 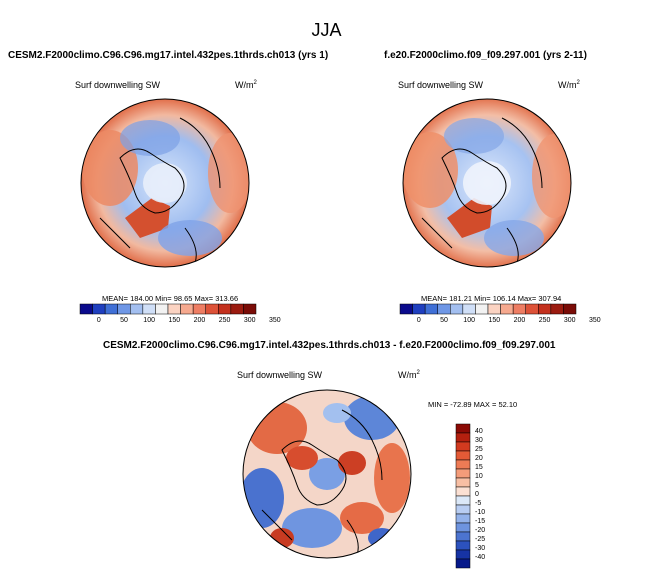 I want to click on colorbar-tick-label: -40, so click(x=480, y=557).